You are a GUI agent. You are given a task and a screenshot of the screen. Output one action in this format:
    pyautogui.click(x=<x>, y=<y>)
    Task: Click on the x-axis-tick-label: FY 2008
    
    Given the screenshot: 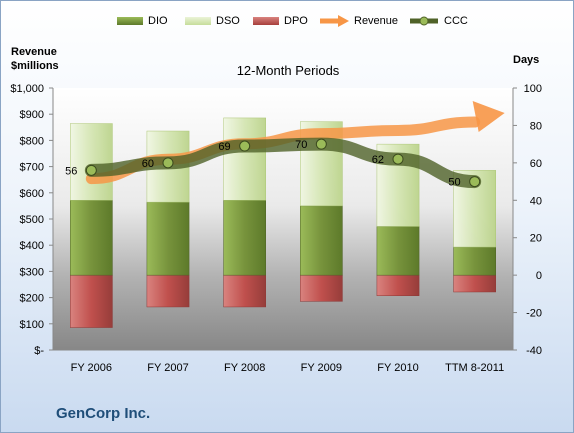 What is the action you would take?
    pyautogui.click(x=244, y=368)
    